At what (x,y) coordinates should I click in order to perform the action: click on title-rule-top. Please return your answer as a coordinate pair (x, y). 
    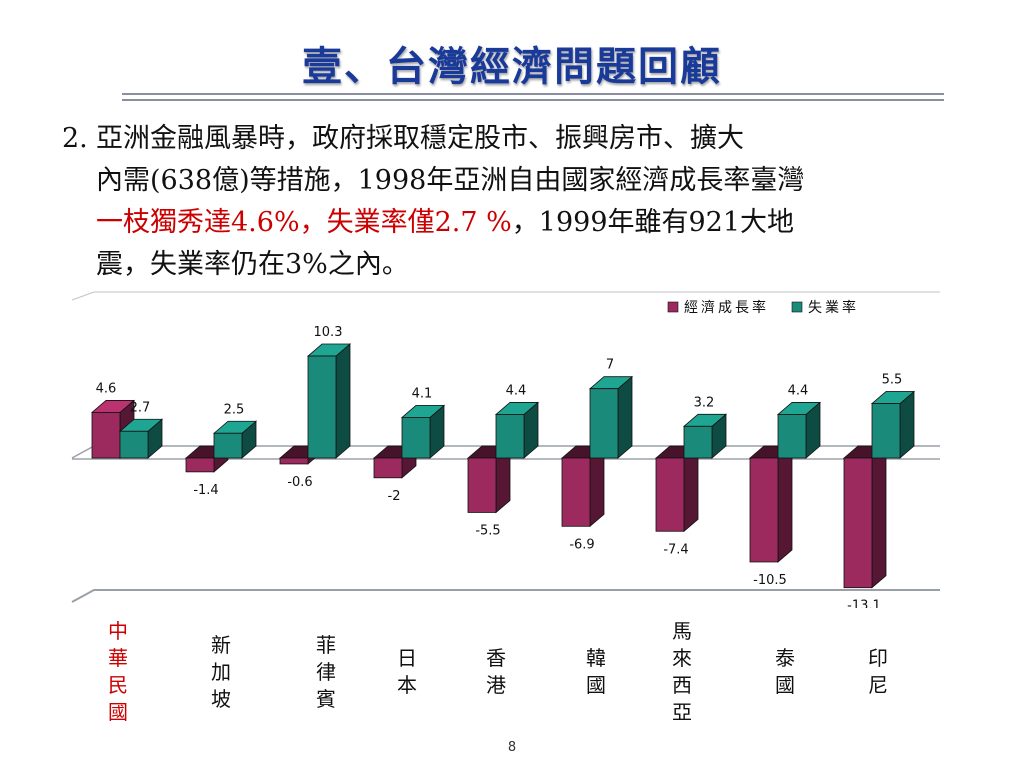
    Looking at the image, I should click on (533, 94).